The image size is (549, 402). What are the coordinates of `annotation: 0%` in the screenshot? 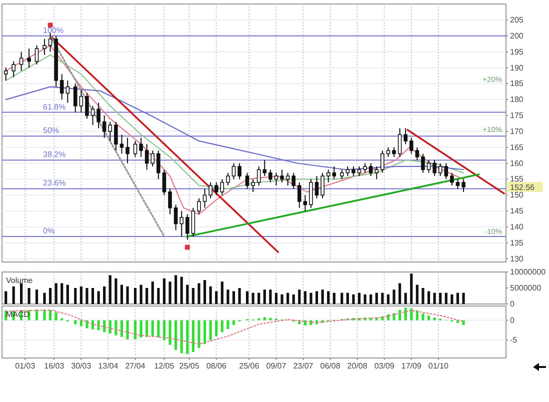 It's located at (49, 231).